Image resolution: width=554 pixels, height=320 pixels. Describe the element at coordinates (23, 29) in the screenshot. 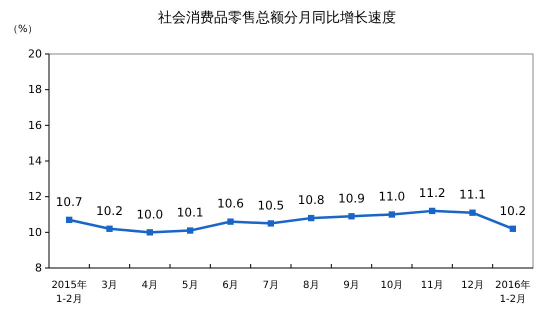

I see `y-axis-title: （%）` at that location.